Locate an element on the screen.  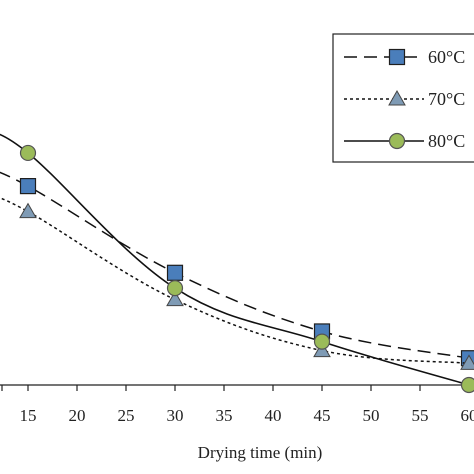
x-tick-label: 60 is located at coordinates (467, 415).